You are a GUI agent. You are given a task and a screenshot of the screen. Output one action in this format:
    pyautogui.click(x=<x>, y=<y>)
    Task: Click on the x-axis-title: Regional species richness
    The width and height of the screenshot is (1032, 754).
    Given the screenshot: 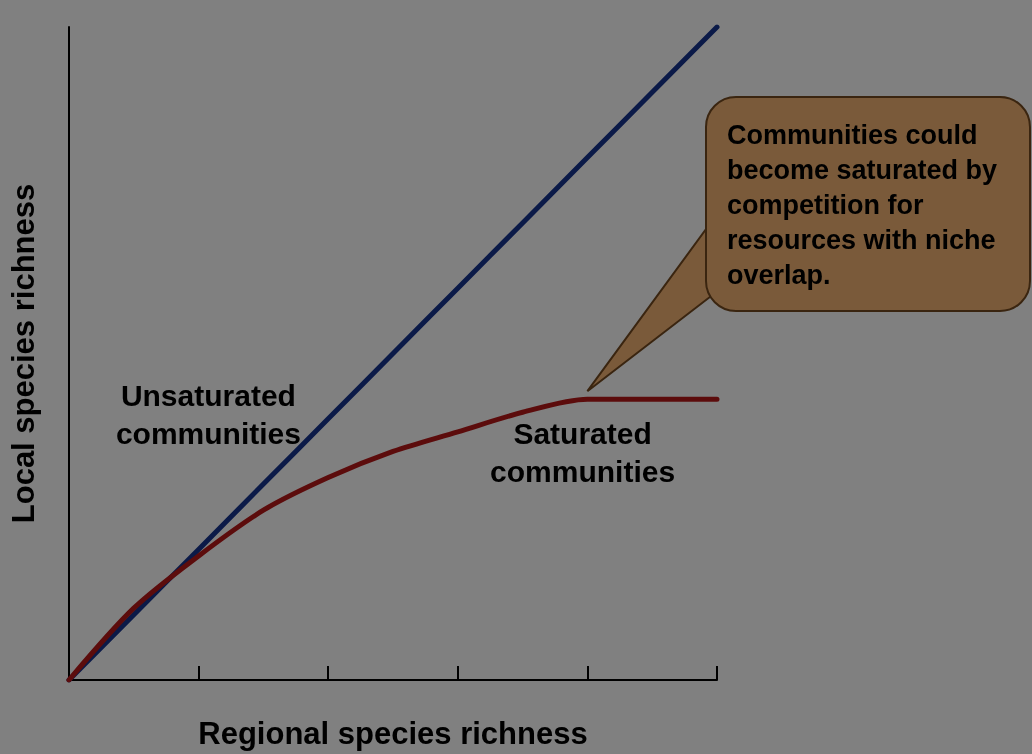 What is the action you would take?
    pyautogui.click(x=393, y=733)
    